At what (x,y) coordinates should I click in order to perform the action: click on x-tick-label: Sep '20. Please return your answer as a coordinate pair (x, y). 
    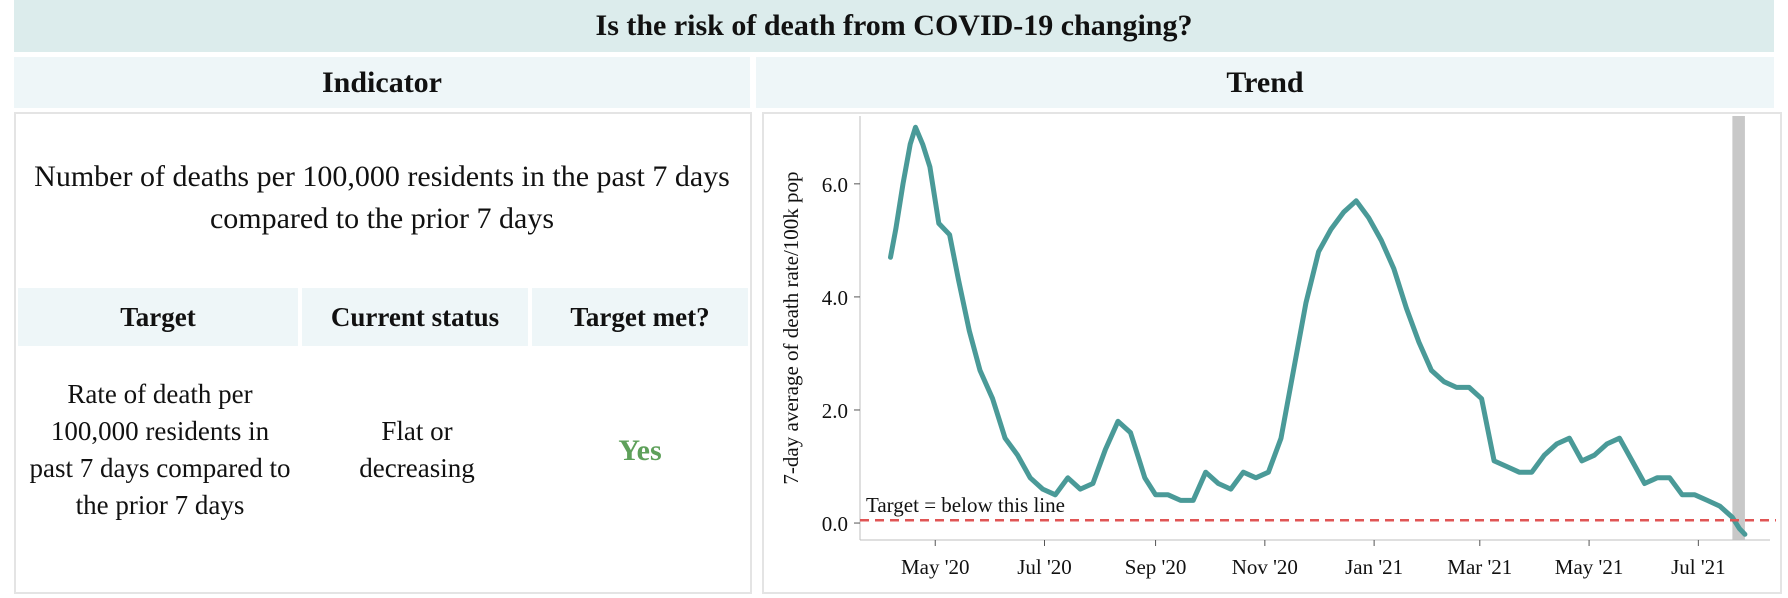
    Looking at the image, I should click on (1156, 567).